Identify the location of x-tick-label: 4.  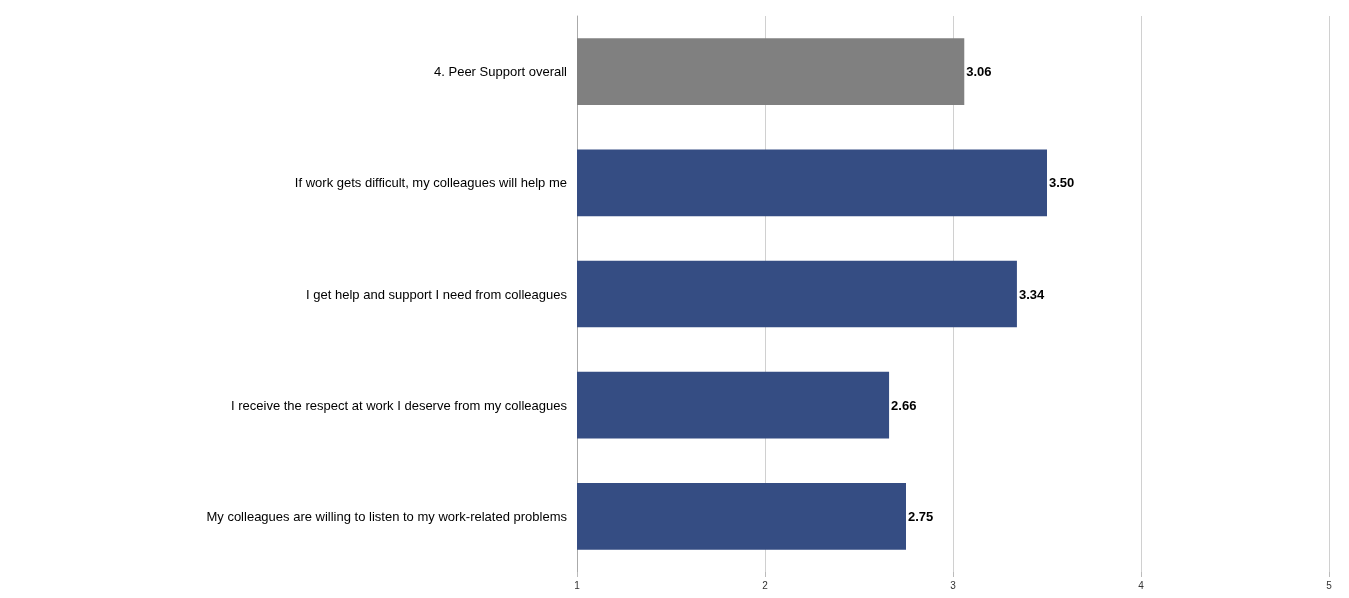
(1141, 585).